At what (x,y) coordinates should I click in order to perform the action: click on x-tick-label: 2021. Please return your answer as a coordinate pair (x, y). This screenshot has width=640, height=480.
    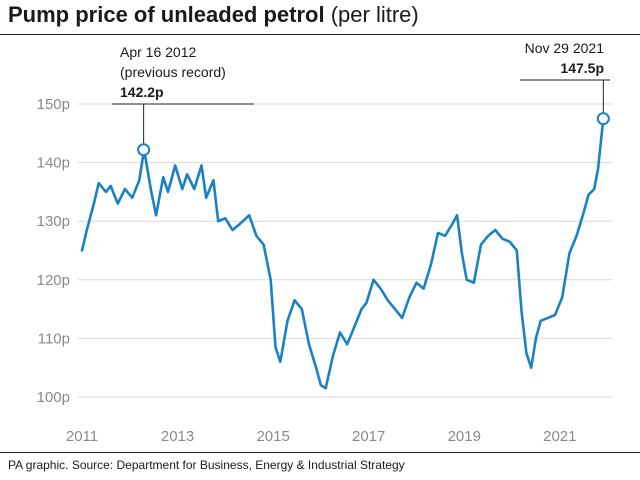
    Looking at the image, I should click on (559, 436).